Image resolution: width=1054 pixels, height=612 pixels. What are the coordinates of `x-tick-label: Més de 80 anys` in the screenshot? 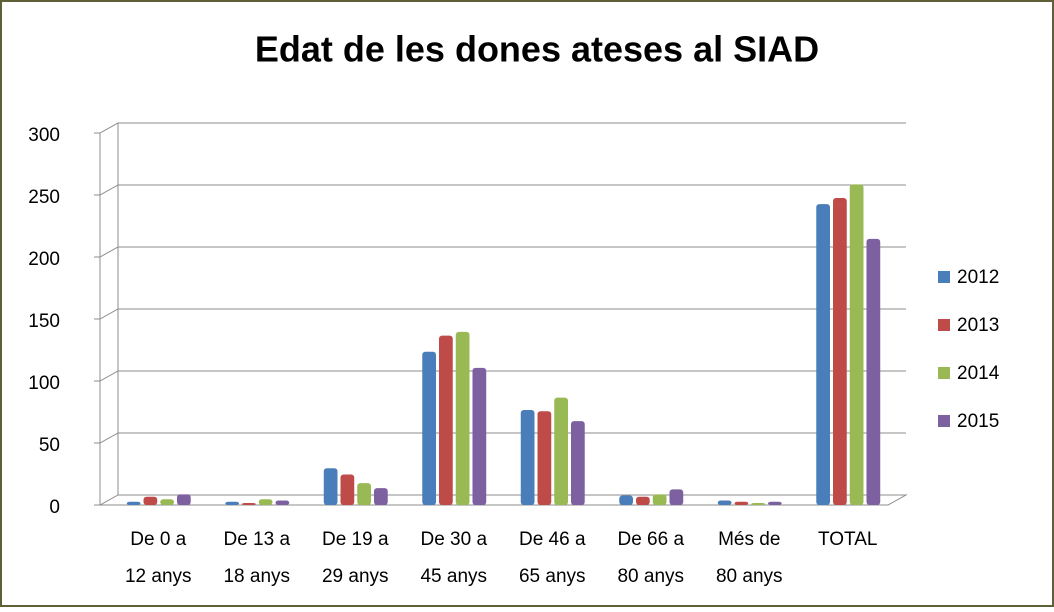 It's located at (749, 558).